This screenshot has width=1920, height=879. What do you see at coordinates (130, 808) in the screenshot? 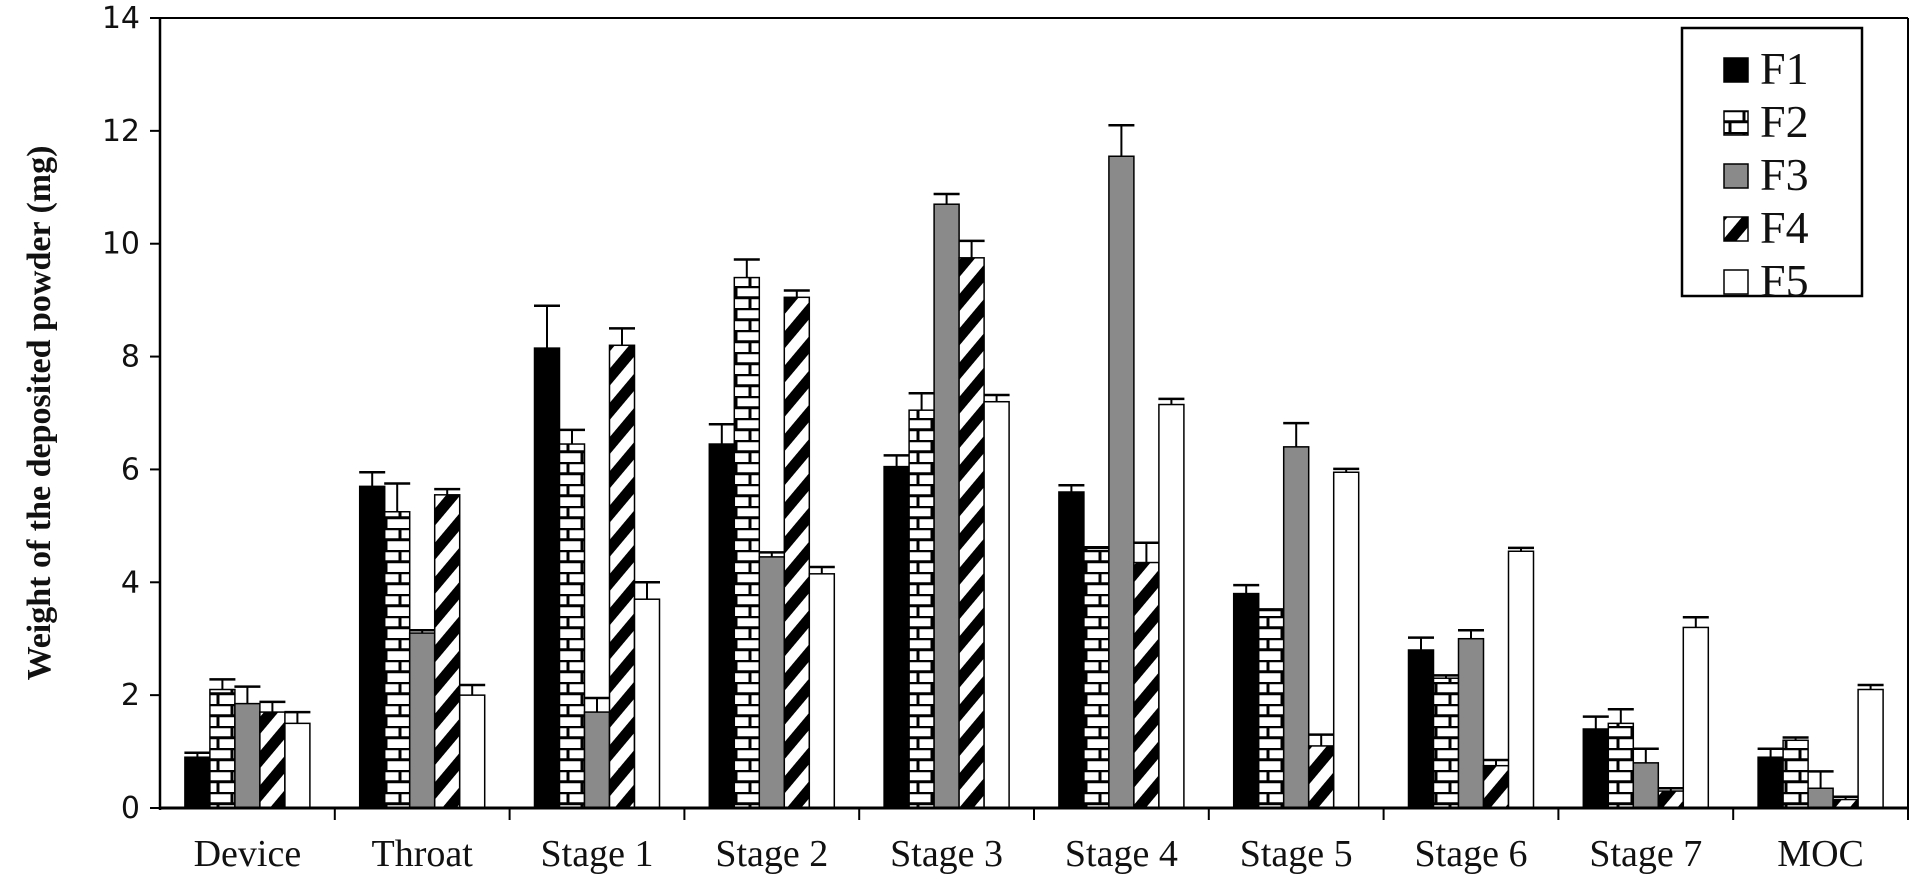
I see `y-tick-label: 0` at bounding box center [130, 808].